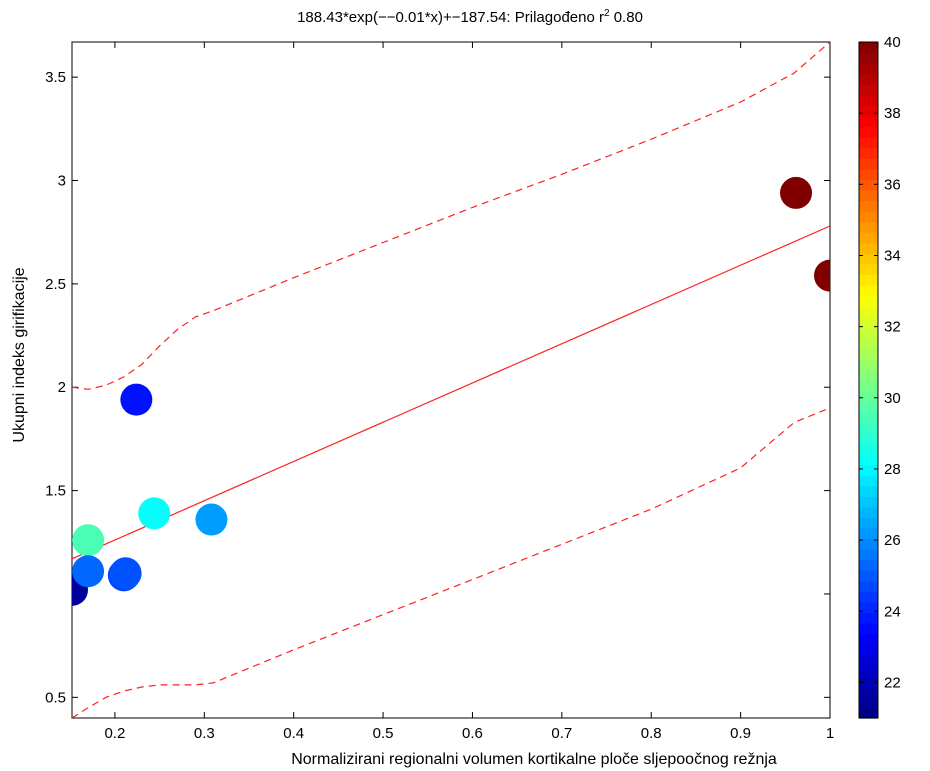 Image resolution: width=930 pixels, height=771 pixels. I want to click on x-tick-label: 0.8, so click(651, 733).